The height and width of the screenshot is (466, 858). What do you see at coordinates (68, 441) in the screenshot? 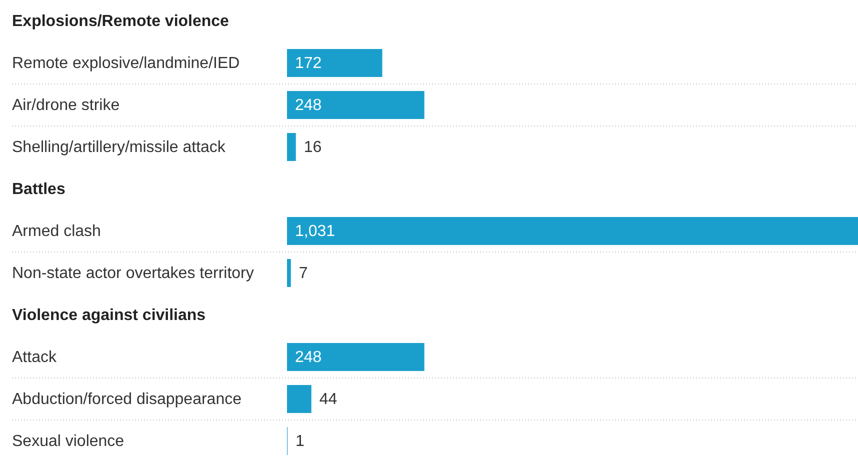
I see `y-tick-label: Sexual violence` at bounding box center [68, 441].